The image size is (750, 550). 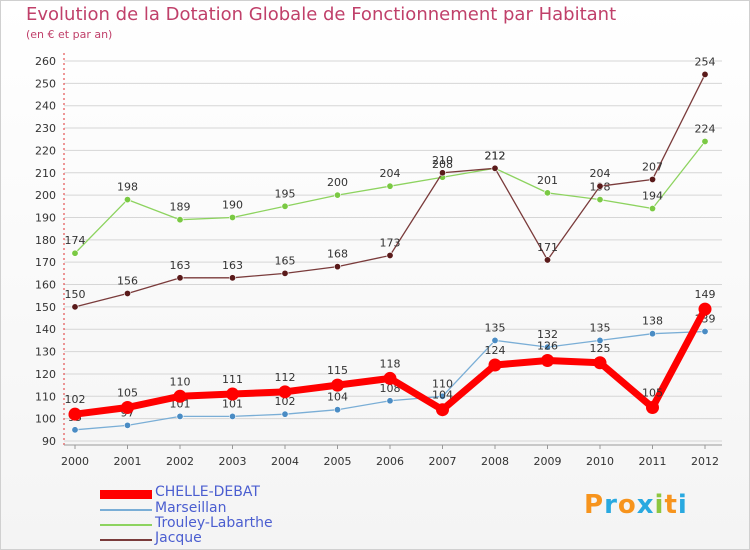 I want to click on logo-letter: x, so click(x=645, y=505).